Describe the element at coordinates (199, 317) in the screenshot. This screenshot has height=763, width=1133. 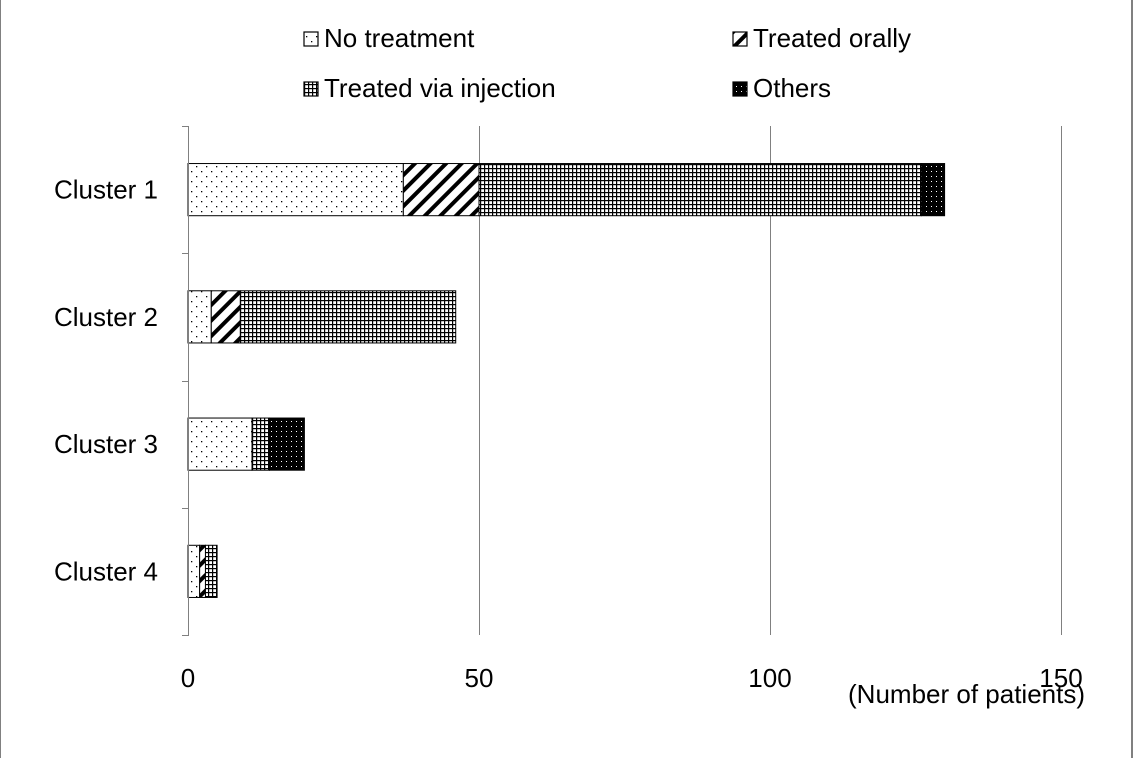
I see `bar-cluster-2-no-treatment` at that location.